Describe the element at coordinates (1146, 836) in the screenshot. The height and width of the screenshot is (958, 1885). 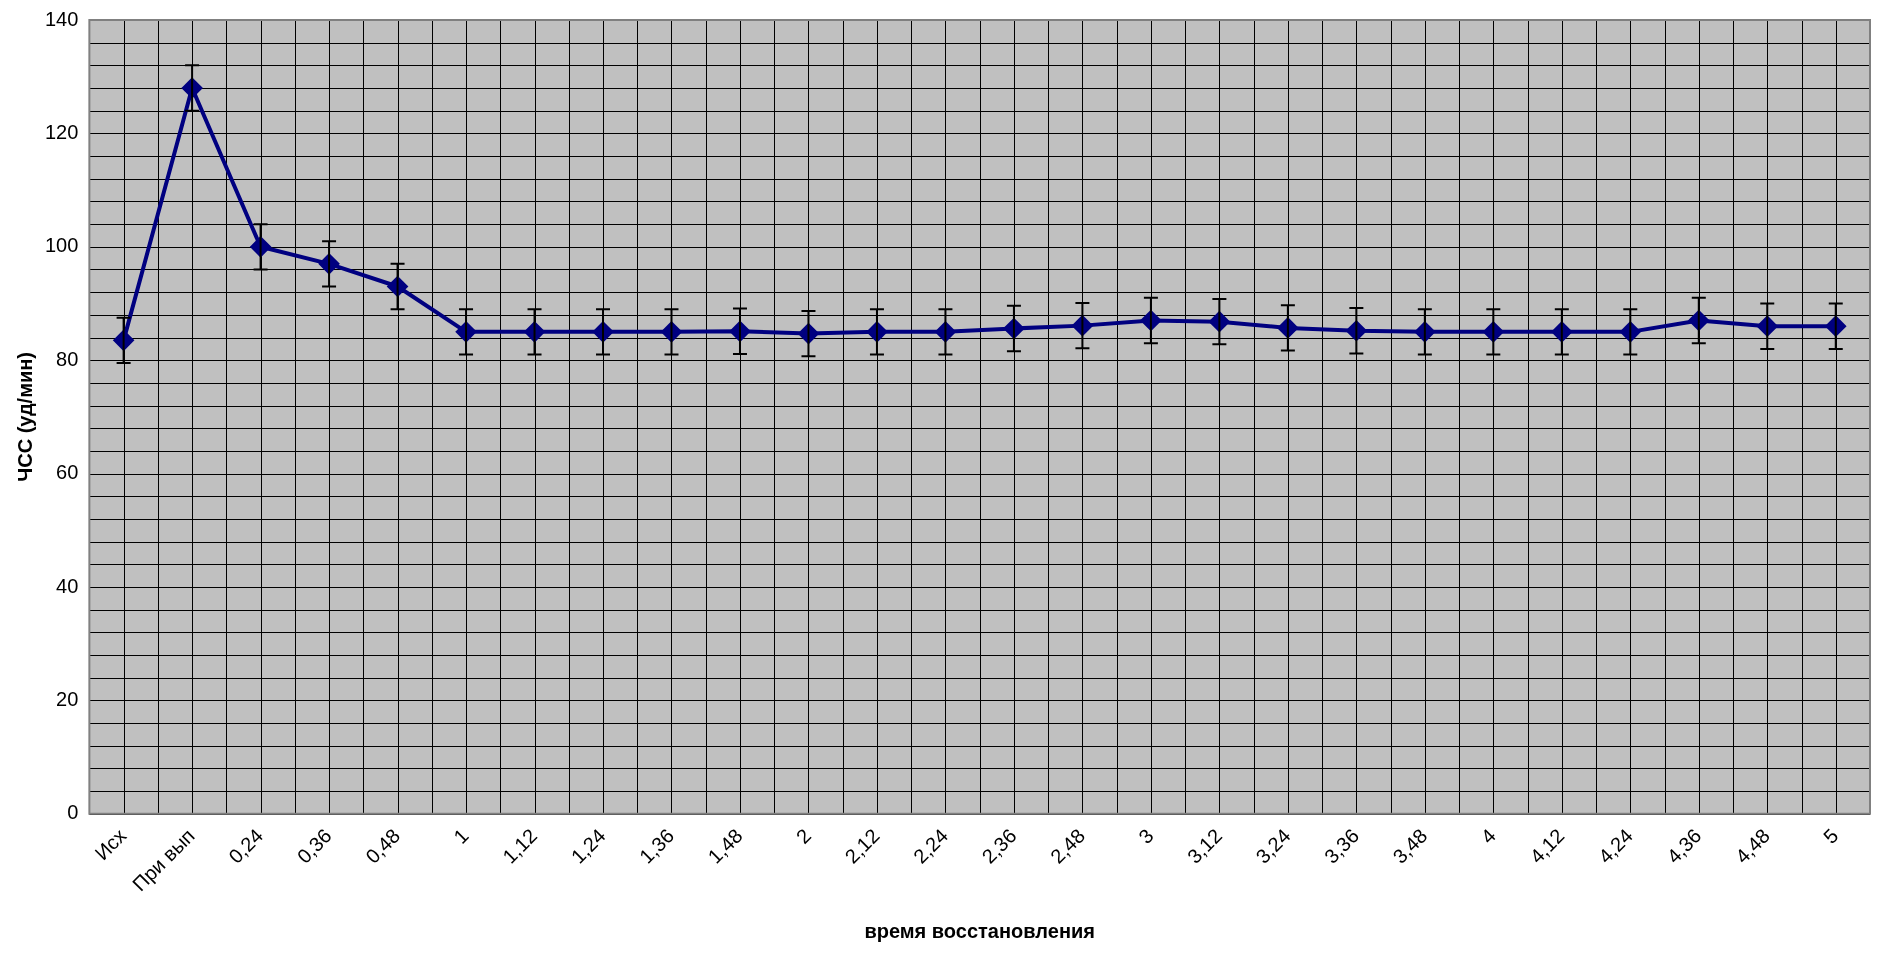
I see `x-tick-label: 3` at that location.